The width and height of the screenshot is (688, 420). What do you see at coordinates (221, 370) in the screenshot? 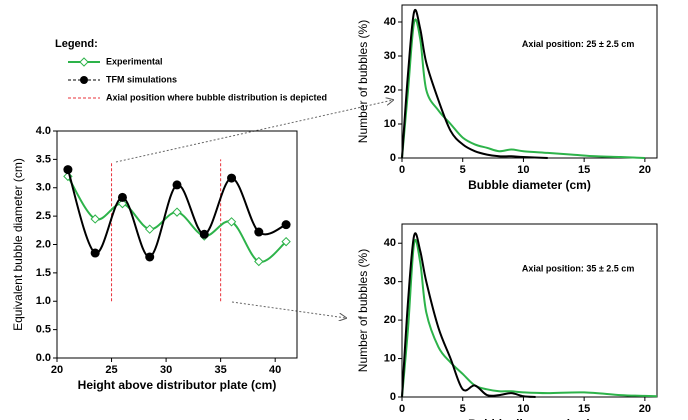
I see `x-tick-label: 35` at bounding box center [221, 370].